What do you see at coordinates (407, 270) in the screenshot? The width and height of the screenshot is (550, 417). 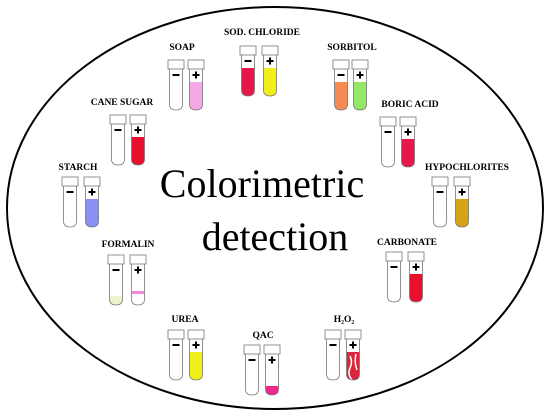 I see `test-item: CARBONATE` at bounding box center [407, 270].